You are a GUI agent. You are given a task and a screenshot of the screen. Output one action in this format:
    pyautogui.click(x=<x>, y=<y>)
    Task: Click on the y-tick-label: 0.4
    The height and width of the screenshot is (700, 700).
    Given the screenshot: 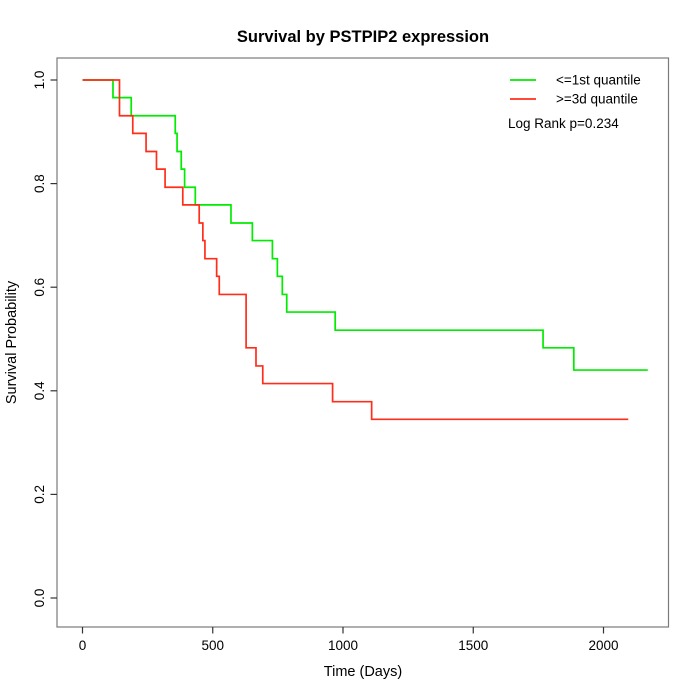 What is the action you would take?
    pyautogui.click(x=39, y=390)
    